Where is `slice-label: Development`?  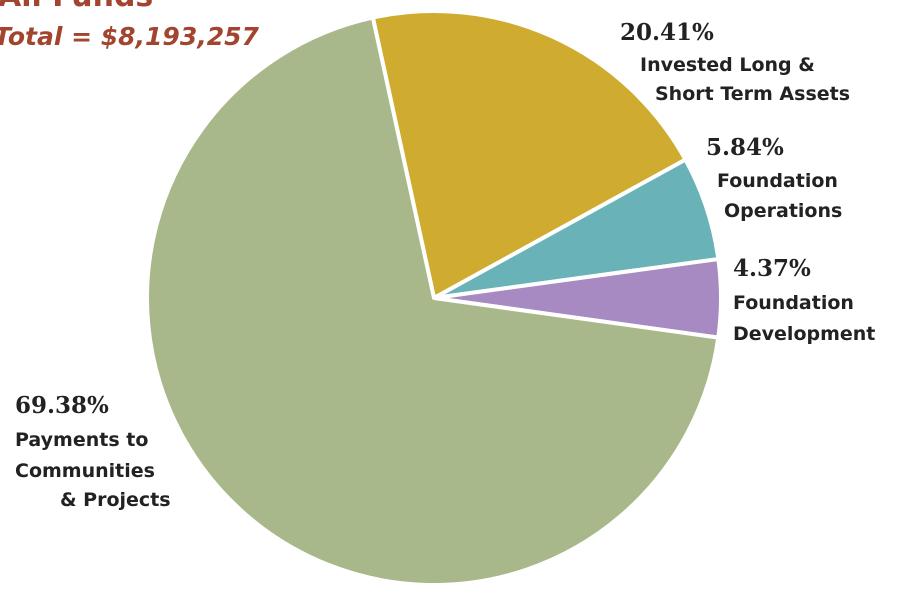
slice-label: Development is located at coordinates (804, 334).